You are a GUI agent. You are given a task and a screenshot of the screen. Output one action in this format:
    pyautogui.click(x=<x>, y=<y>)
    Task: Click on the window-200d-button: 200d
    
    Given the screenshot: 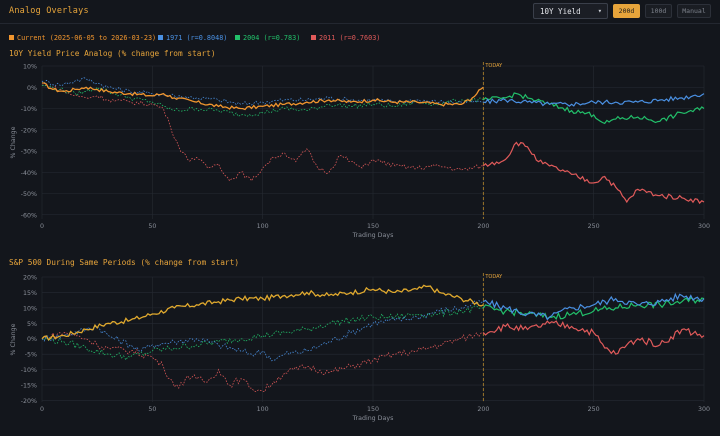 What is the action you would take?
    pyautogui.click(x=626, y=11)
    